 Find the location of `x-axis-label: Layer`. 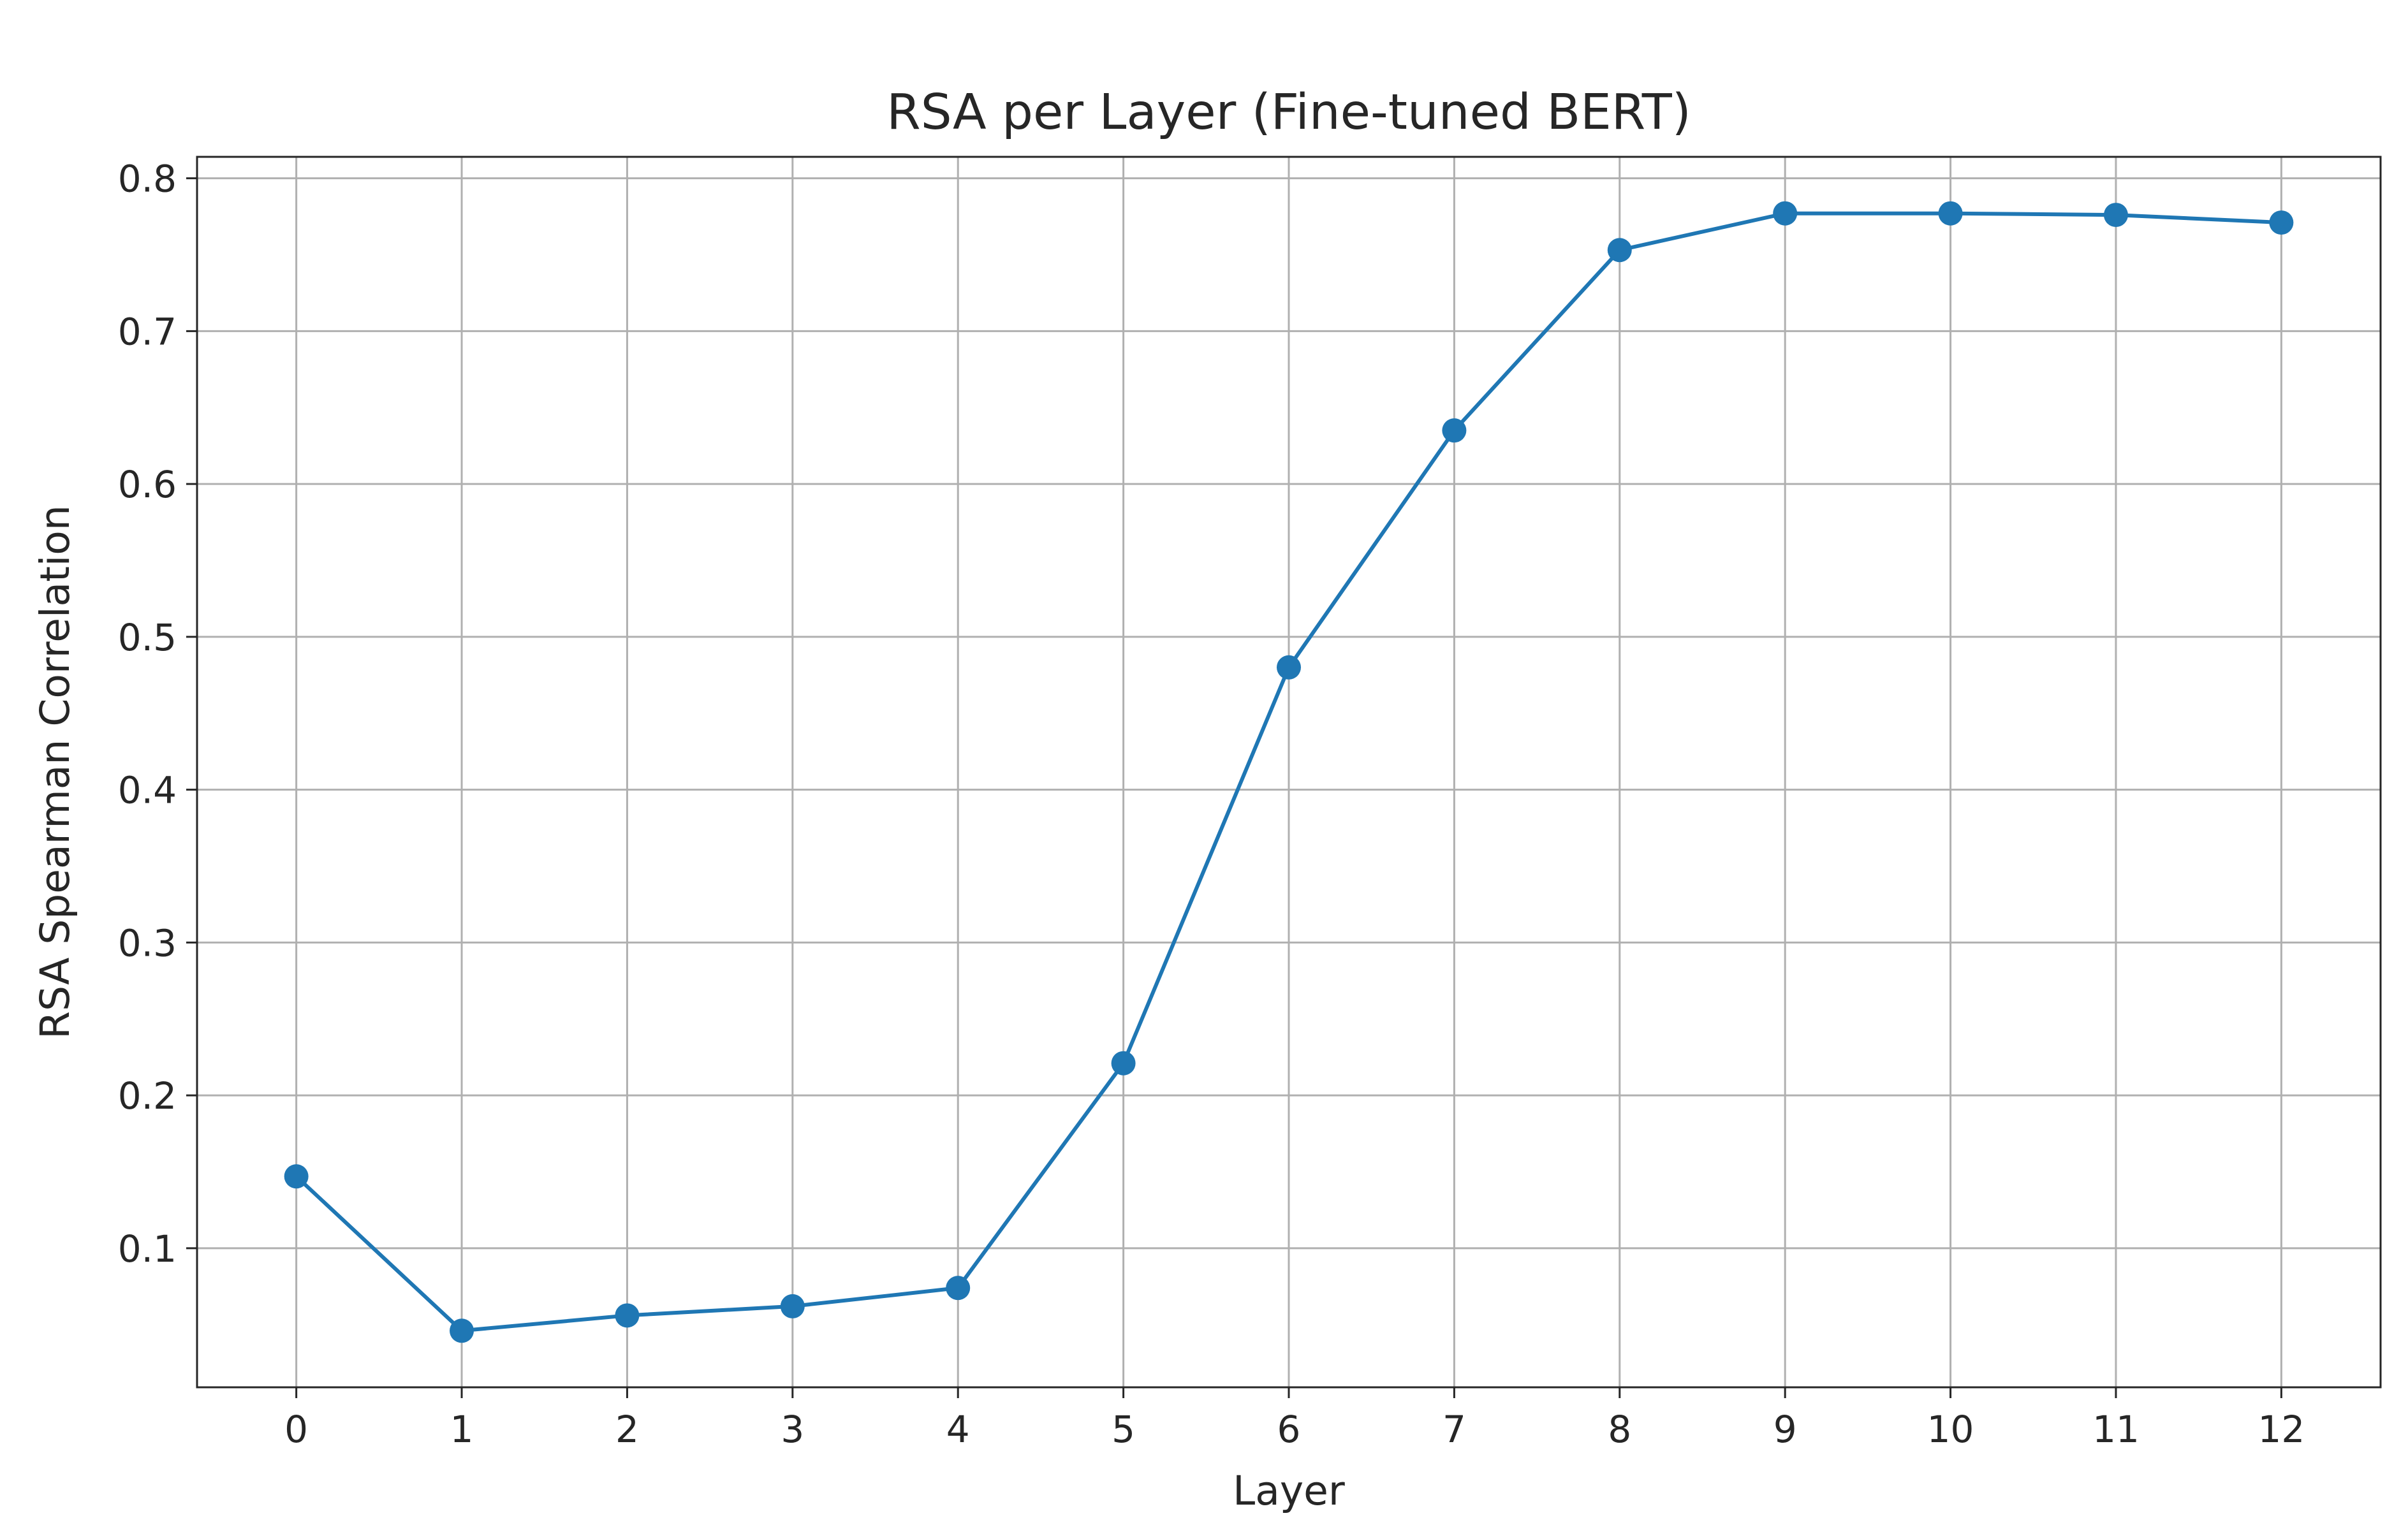

x-axis-label: Layer is located at coordinates (1289, 1491).